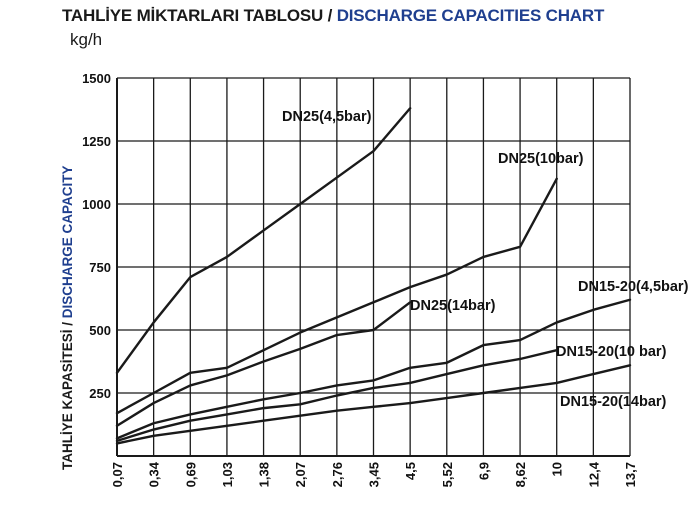 The width and height of the screenshot is (700, 513). I want to click on title-turkish: TAHLİYE MİKTARLARI TABLOSU /, so click(199, 15).